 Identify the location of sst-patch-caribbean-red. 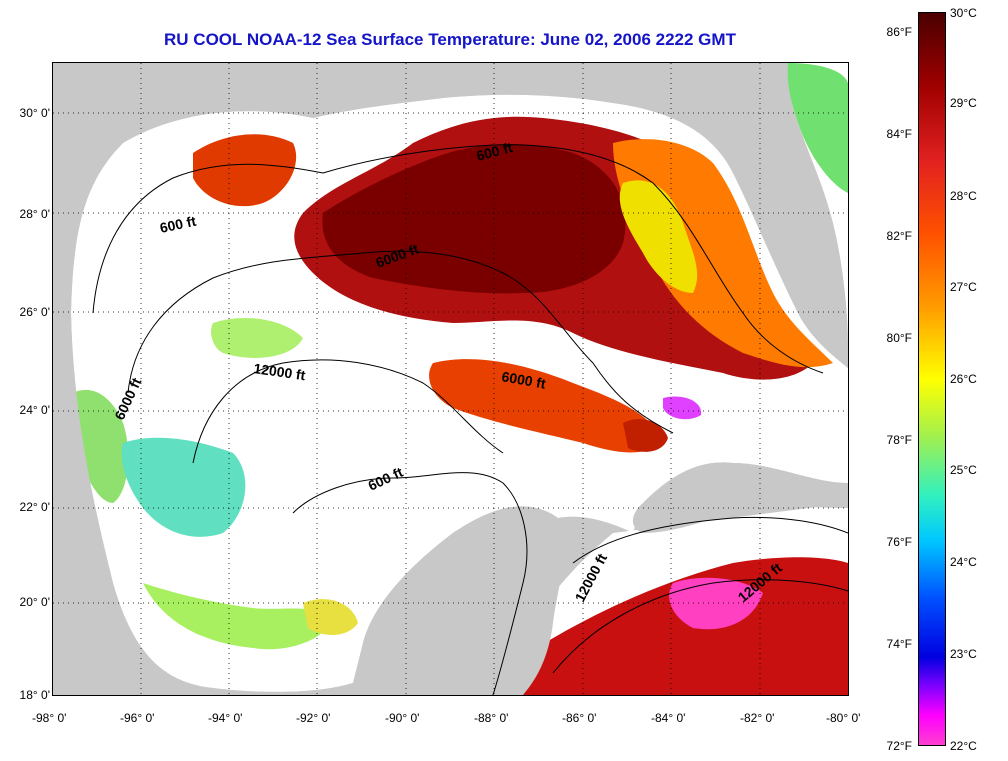
(680, 626).